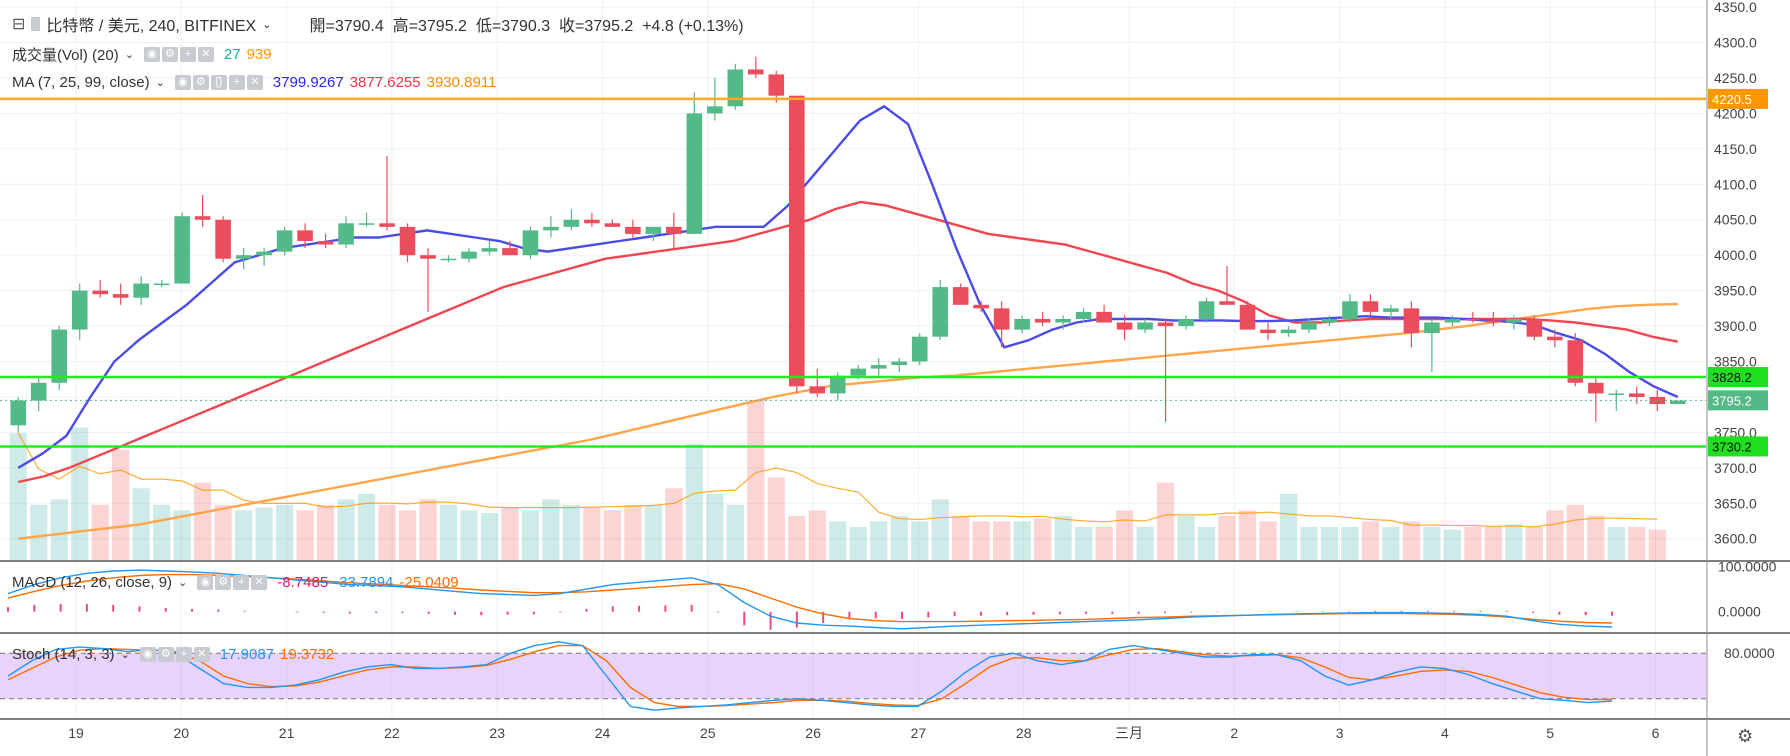  I want to click on support-line-bottom-label: 3730.2, so click(1732, 446).